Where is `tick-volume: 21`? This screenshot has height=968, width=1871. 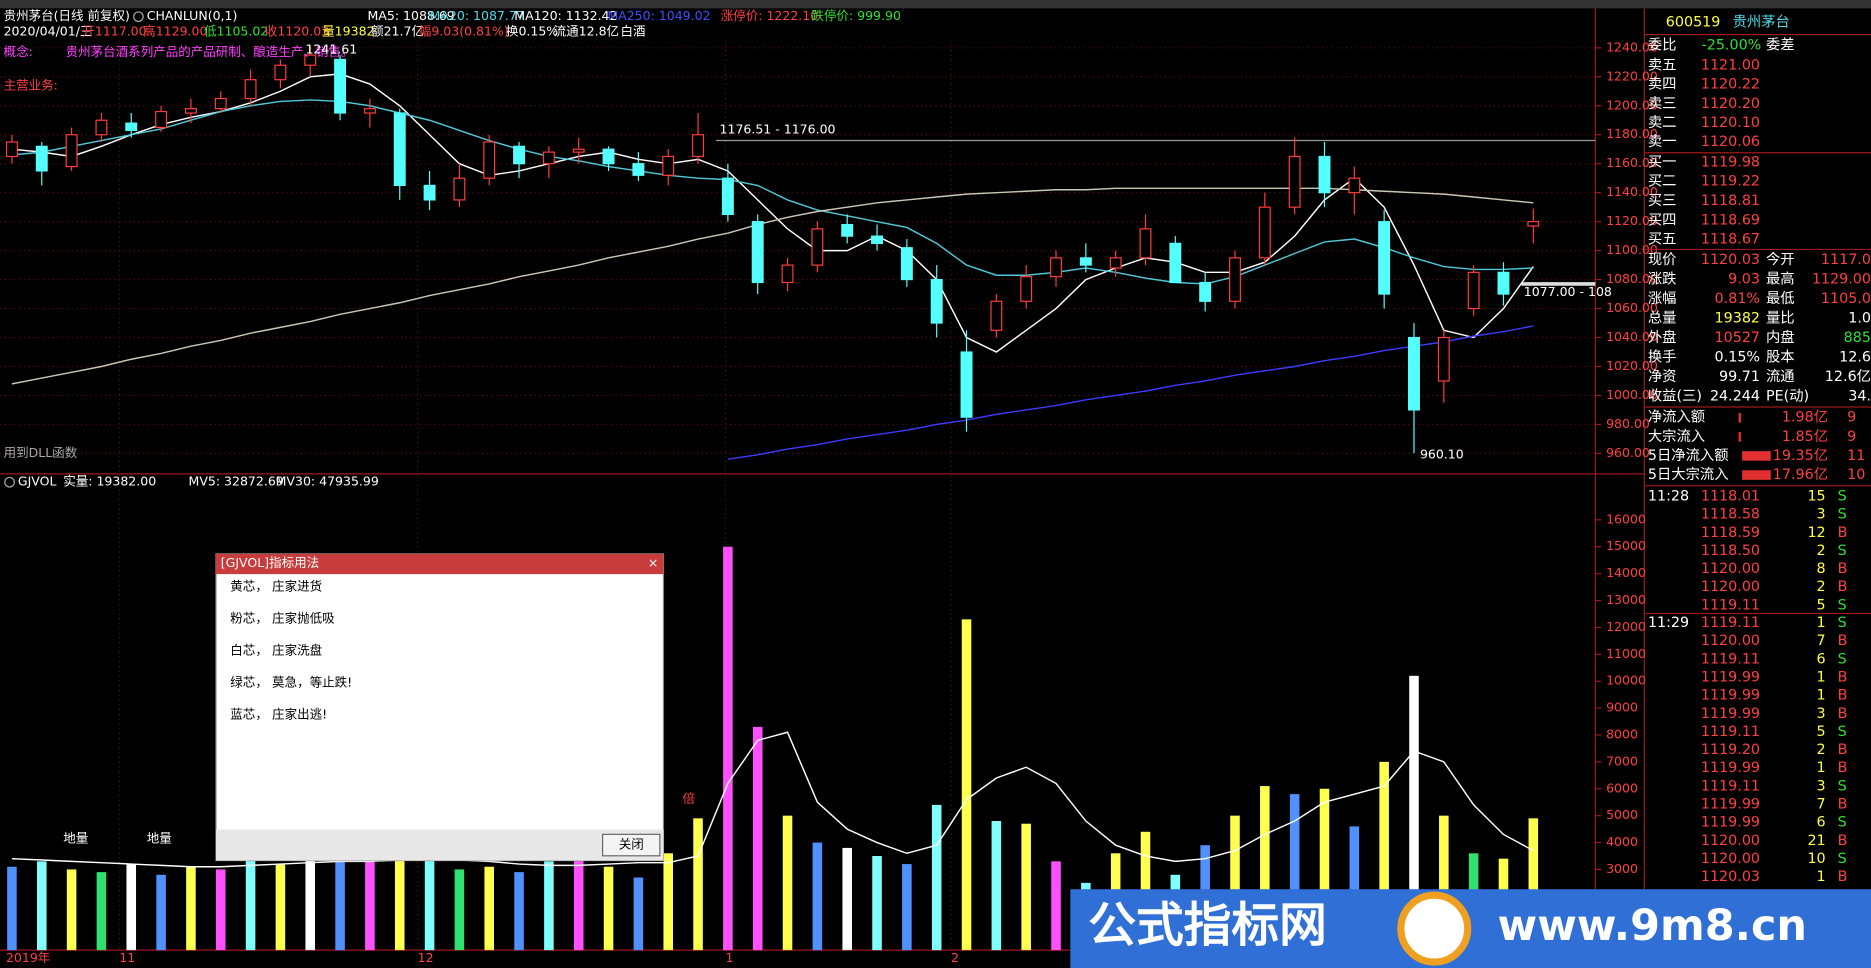 tick-volume: 21 is located at coordinates (1816, 841).